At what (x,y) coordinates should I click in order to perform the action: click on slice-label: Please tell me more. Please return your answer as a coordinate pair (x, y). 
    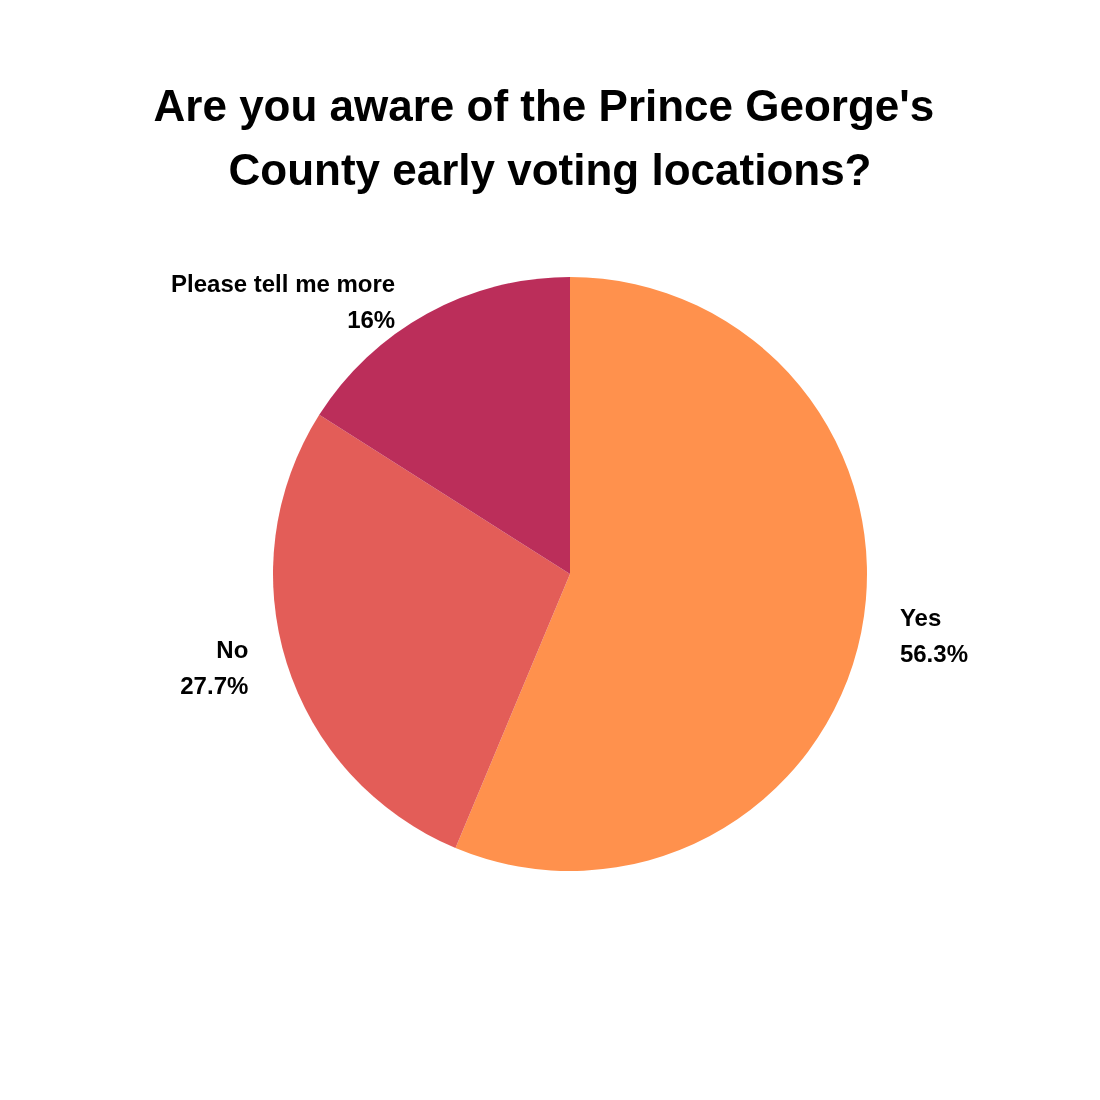
    Looking at the image, I should click on (283, 283).